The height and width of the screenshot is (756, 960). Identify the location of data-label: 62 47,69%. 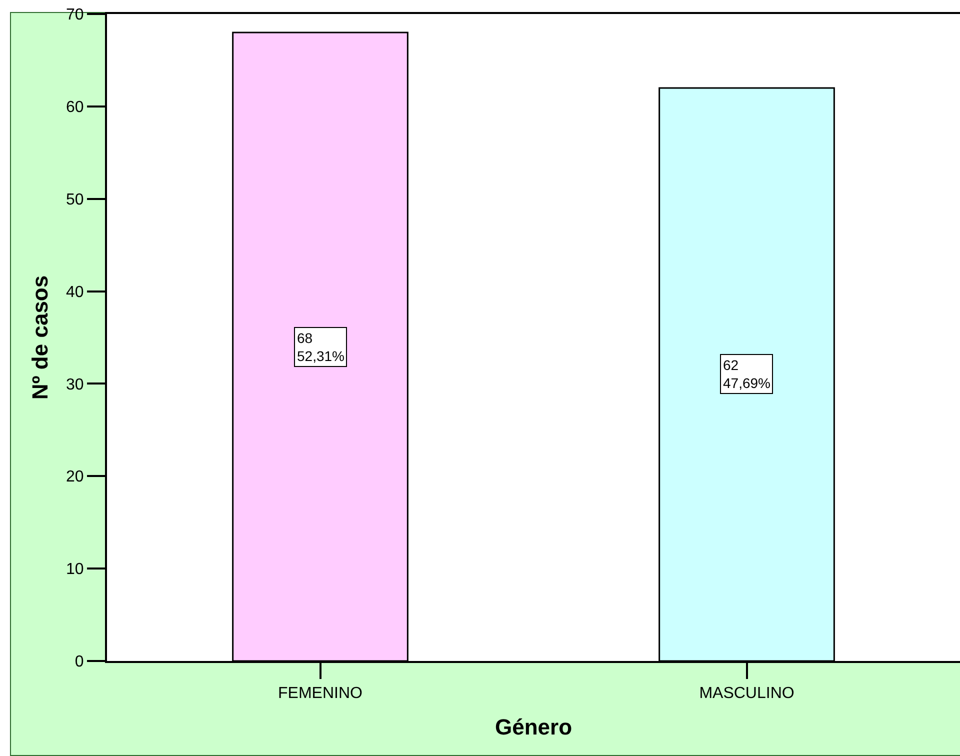
(746, 374).